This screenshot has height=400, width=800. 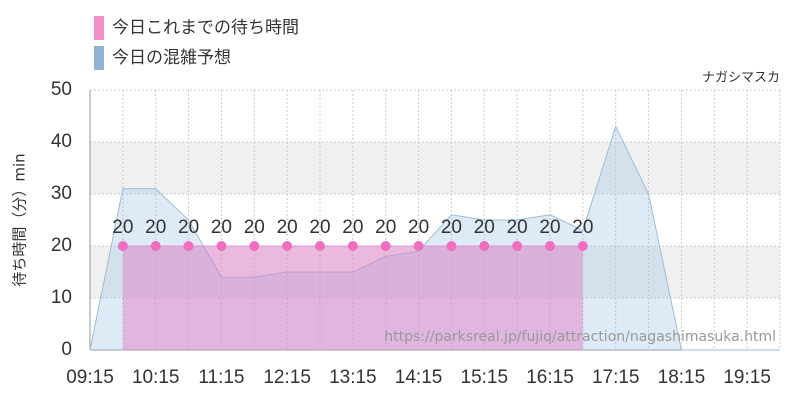 I want to click on x-tick-label: 17:15, so click(x=616, y=377).